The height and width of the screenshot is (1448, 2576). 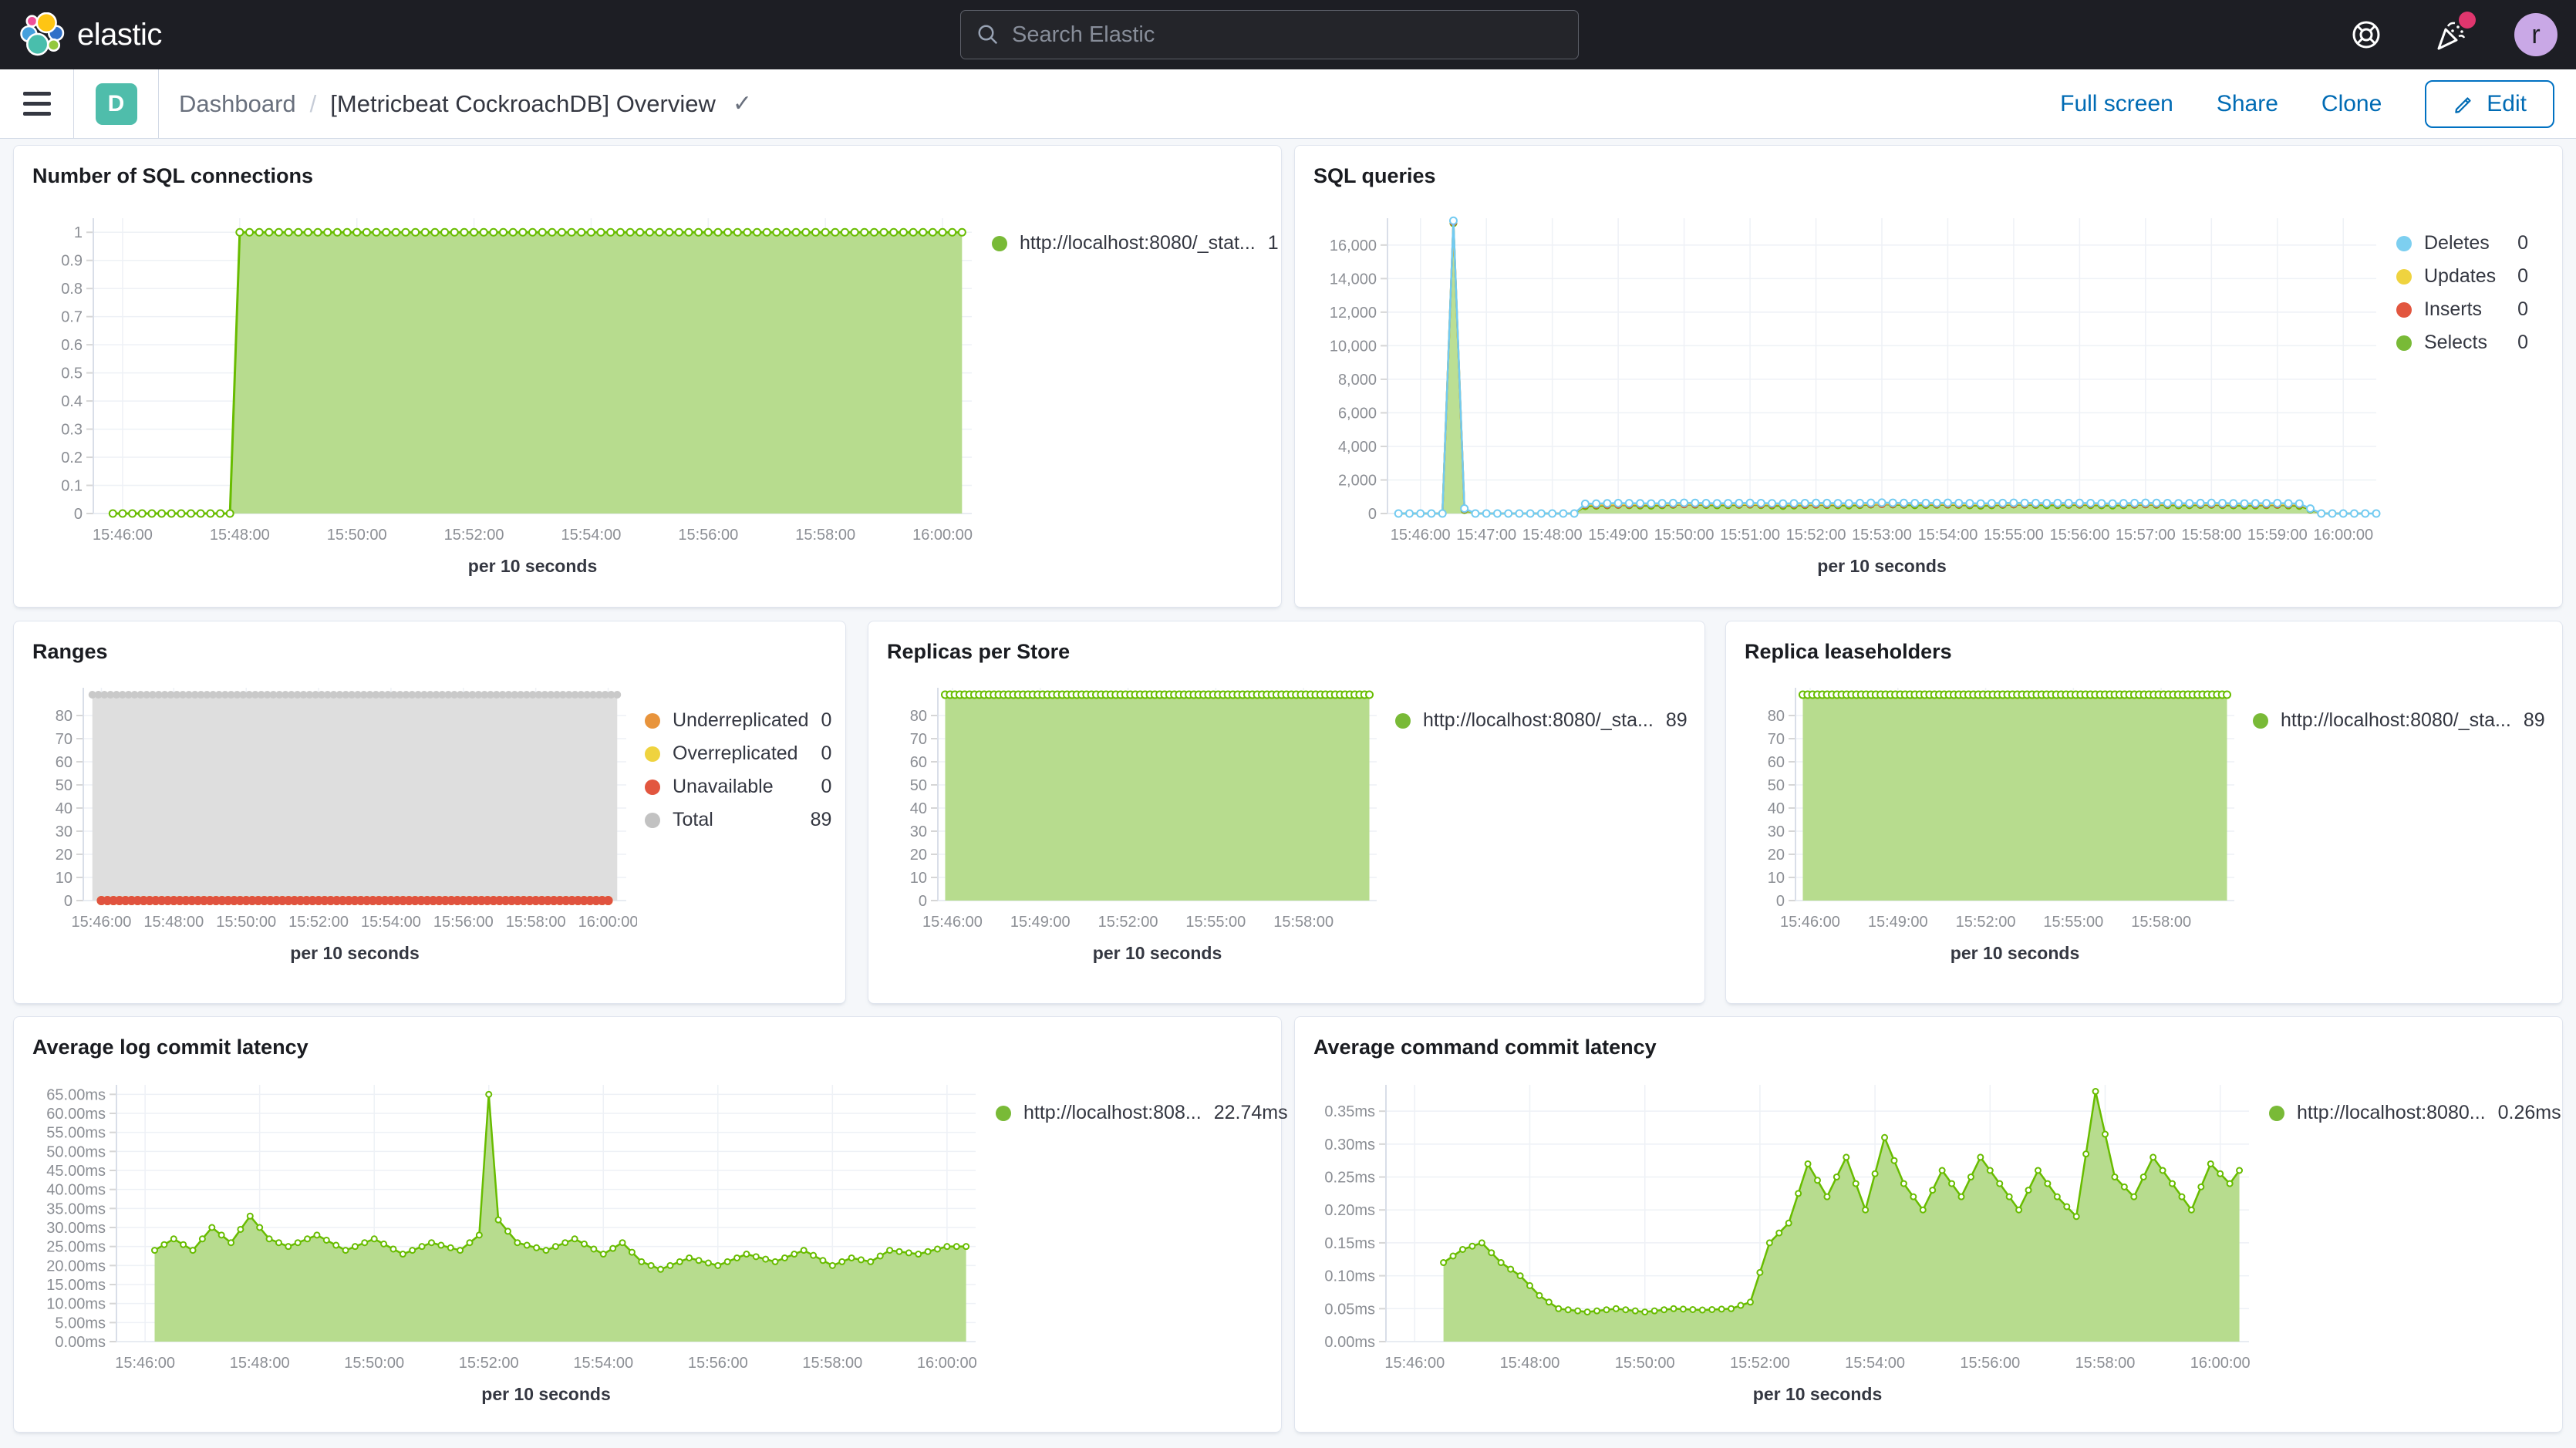 I want to click on svg-text: 14,000, so click(x=1353, y=279).